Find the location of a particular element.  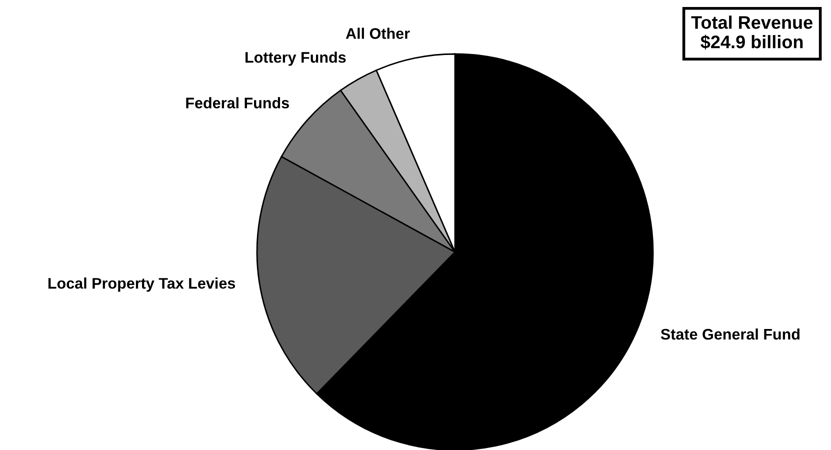

slice-label: All Other is located at coordinates (378, 33).